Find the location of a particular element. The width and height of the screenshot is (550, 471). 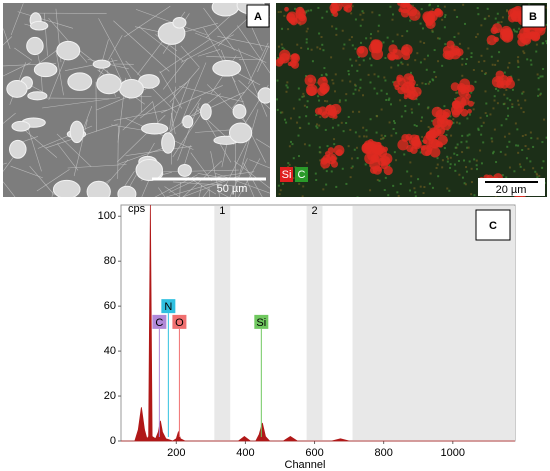

annotation-label: Si is located at coordinates (261, 323).